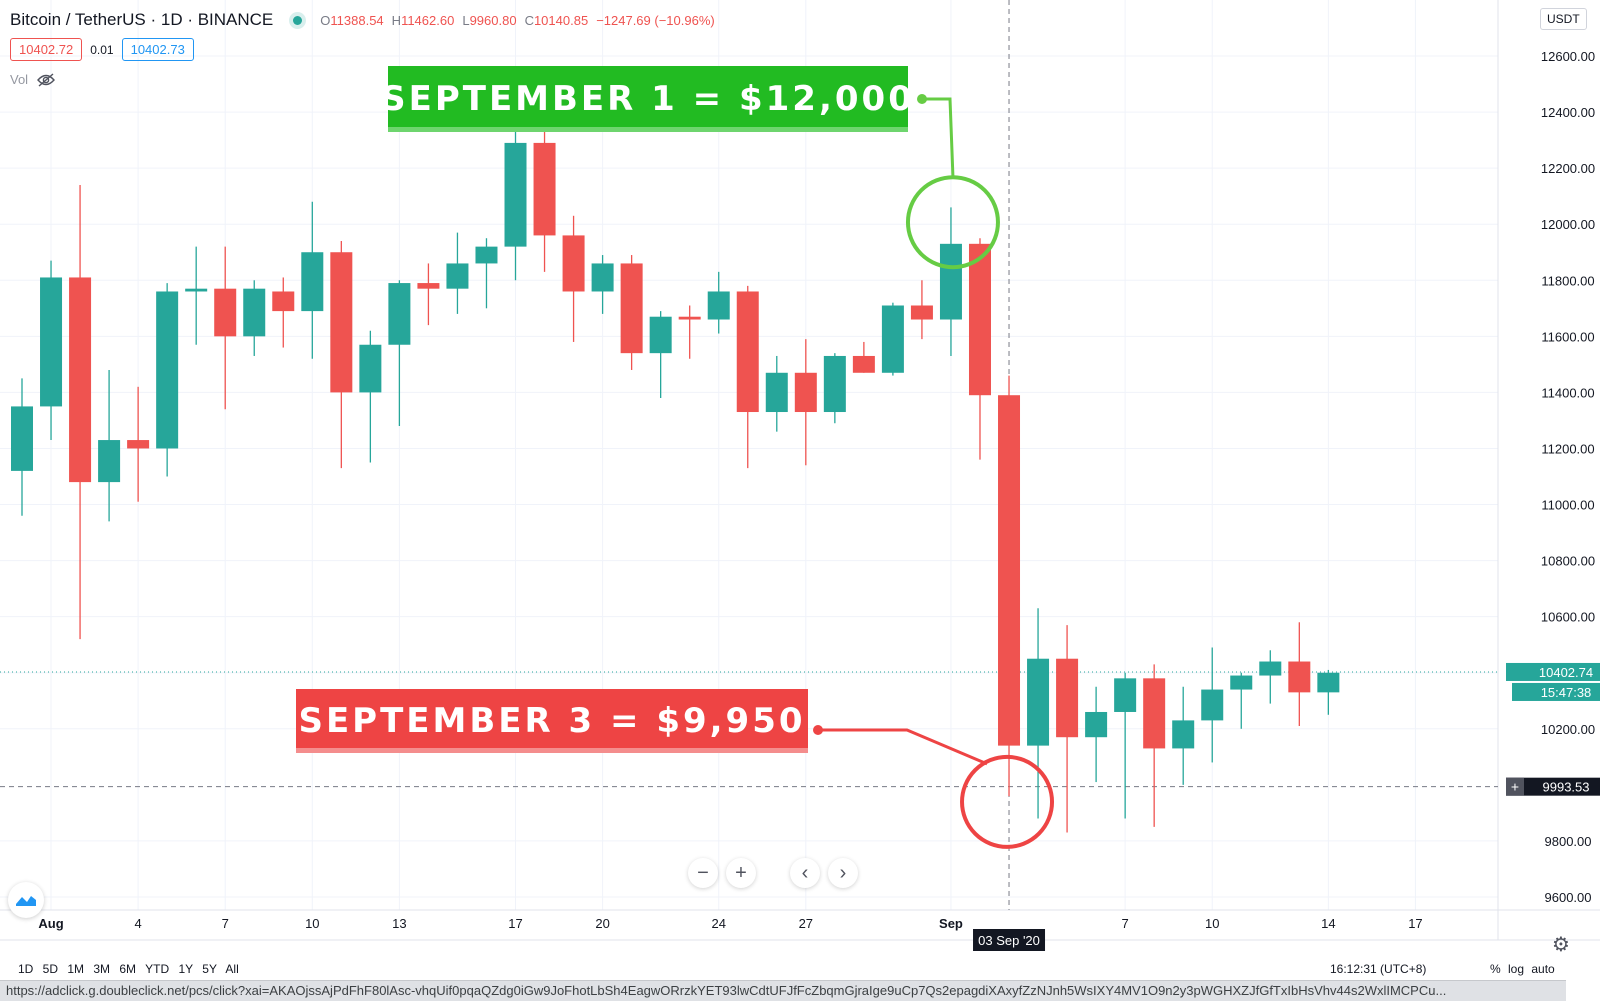 The image size is (1600, 1001). I want to click on price-axis-label: 10800.00, so click(1568, 561).